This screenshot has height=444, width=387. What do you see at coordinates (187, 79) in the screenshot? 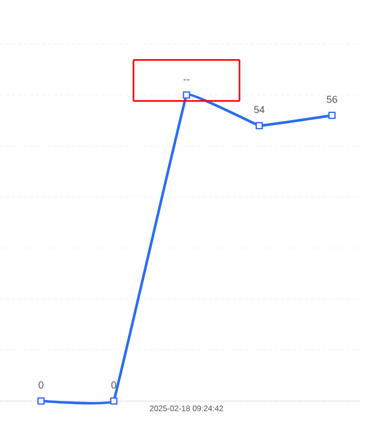
I see `data-label: --` at bounding box center [187, 79].